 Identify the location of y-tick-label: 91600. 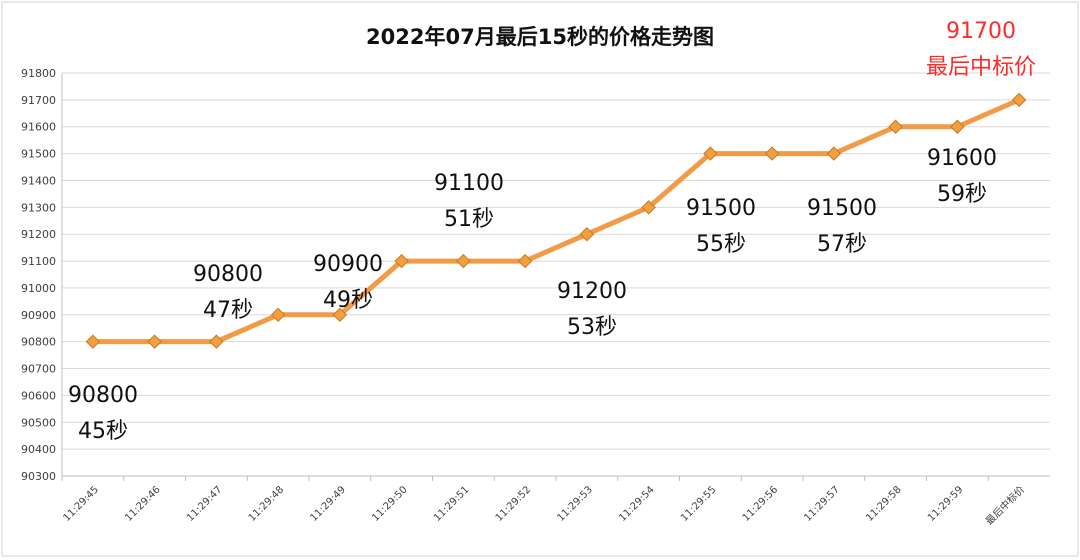
(38, 127).